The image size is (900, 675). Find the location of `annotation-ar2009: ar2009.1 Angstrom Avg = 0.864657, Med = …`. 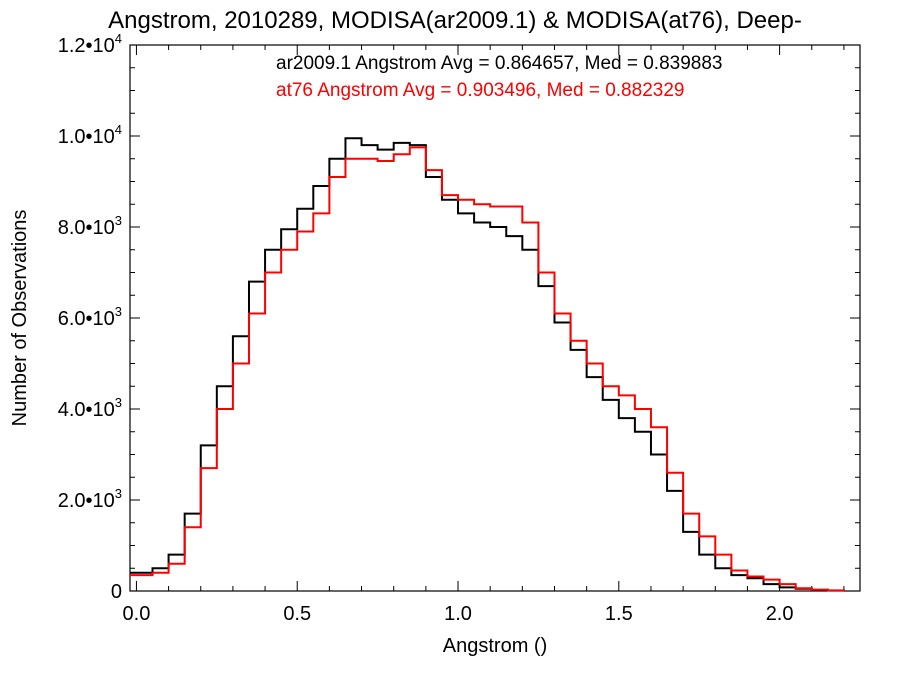

annotation-ar2009: ar2009.1 Angstrom Avg = 0.864657, Med = … is located at coordinates (499, 63).